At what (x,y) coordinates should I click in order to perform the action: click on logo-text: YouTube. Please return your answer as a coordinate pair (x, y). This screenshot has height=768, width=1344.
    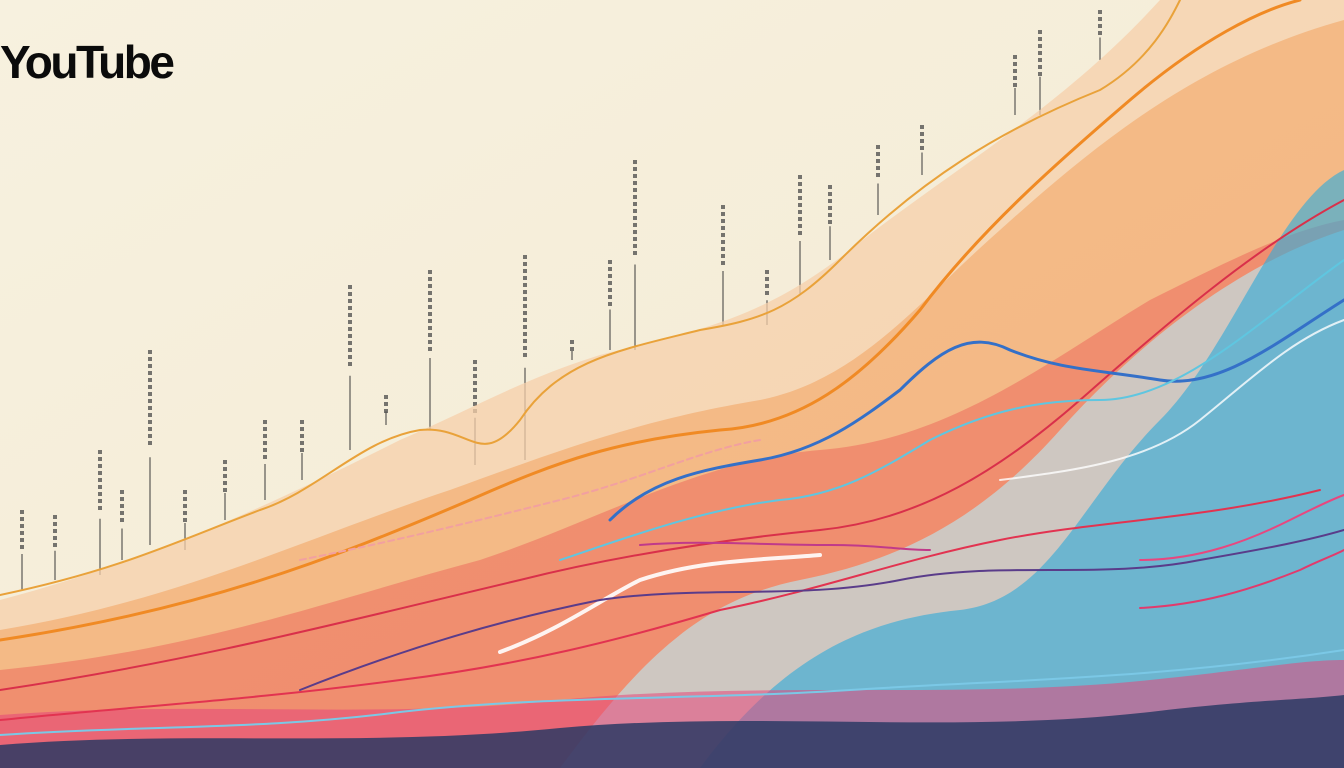
    Looking at the image, I should click on (87, 62).